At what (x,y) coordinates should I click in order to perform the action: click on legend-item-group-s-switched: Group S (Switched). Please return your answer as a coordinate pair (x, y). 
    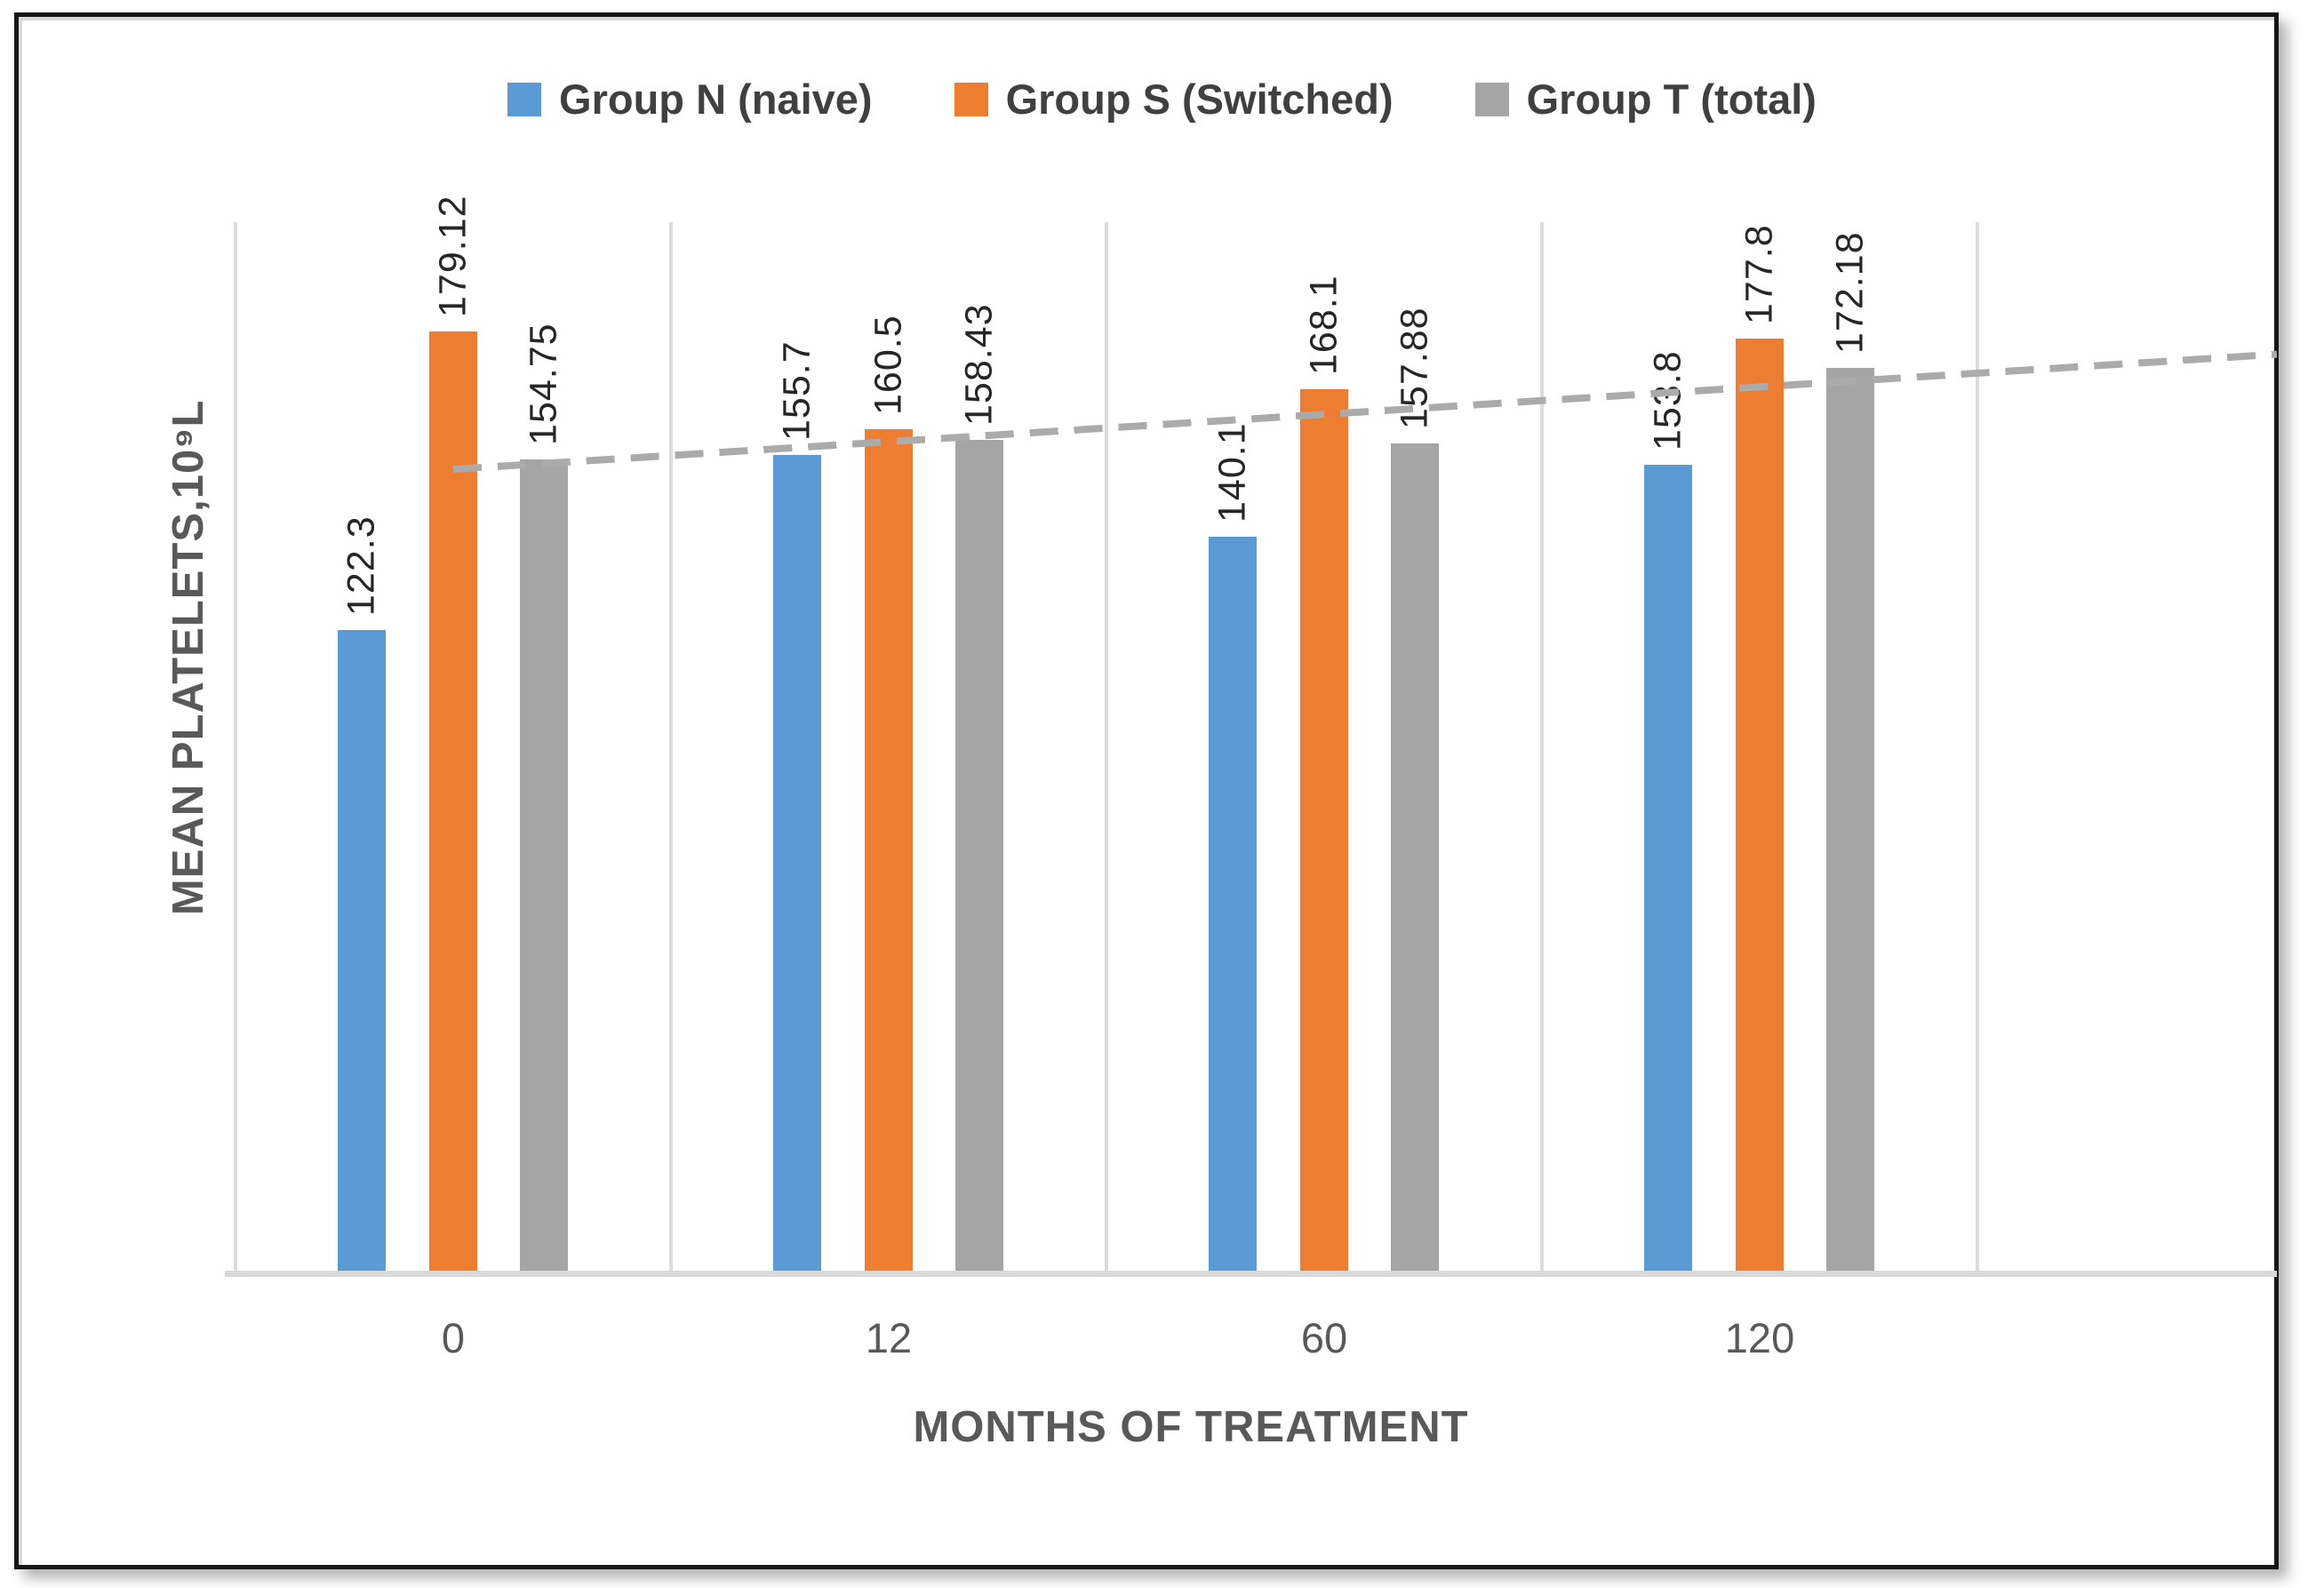
    Looking at the image, I should click on (1174, 99).